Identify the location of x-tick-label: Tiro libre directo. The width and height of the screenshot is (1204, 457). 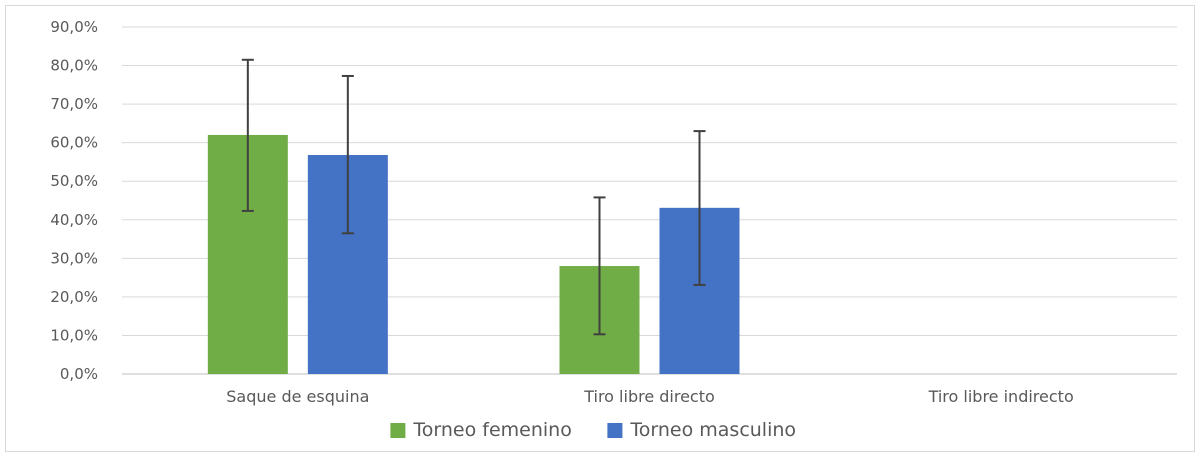
(649, 396).